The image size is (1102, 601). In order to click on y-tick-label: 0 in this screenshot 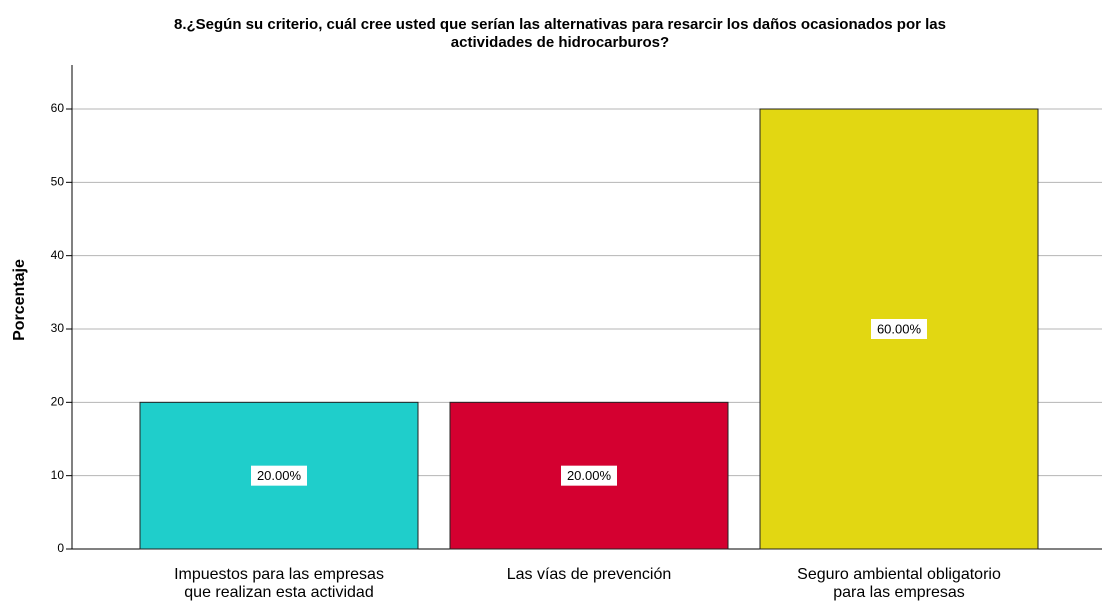, I will do `click(60, 548)`.